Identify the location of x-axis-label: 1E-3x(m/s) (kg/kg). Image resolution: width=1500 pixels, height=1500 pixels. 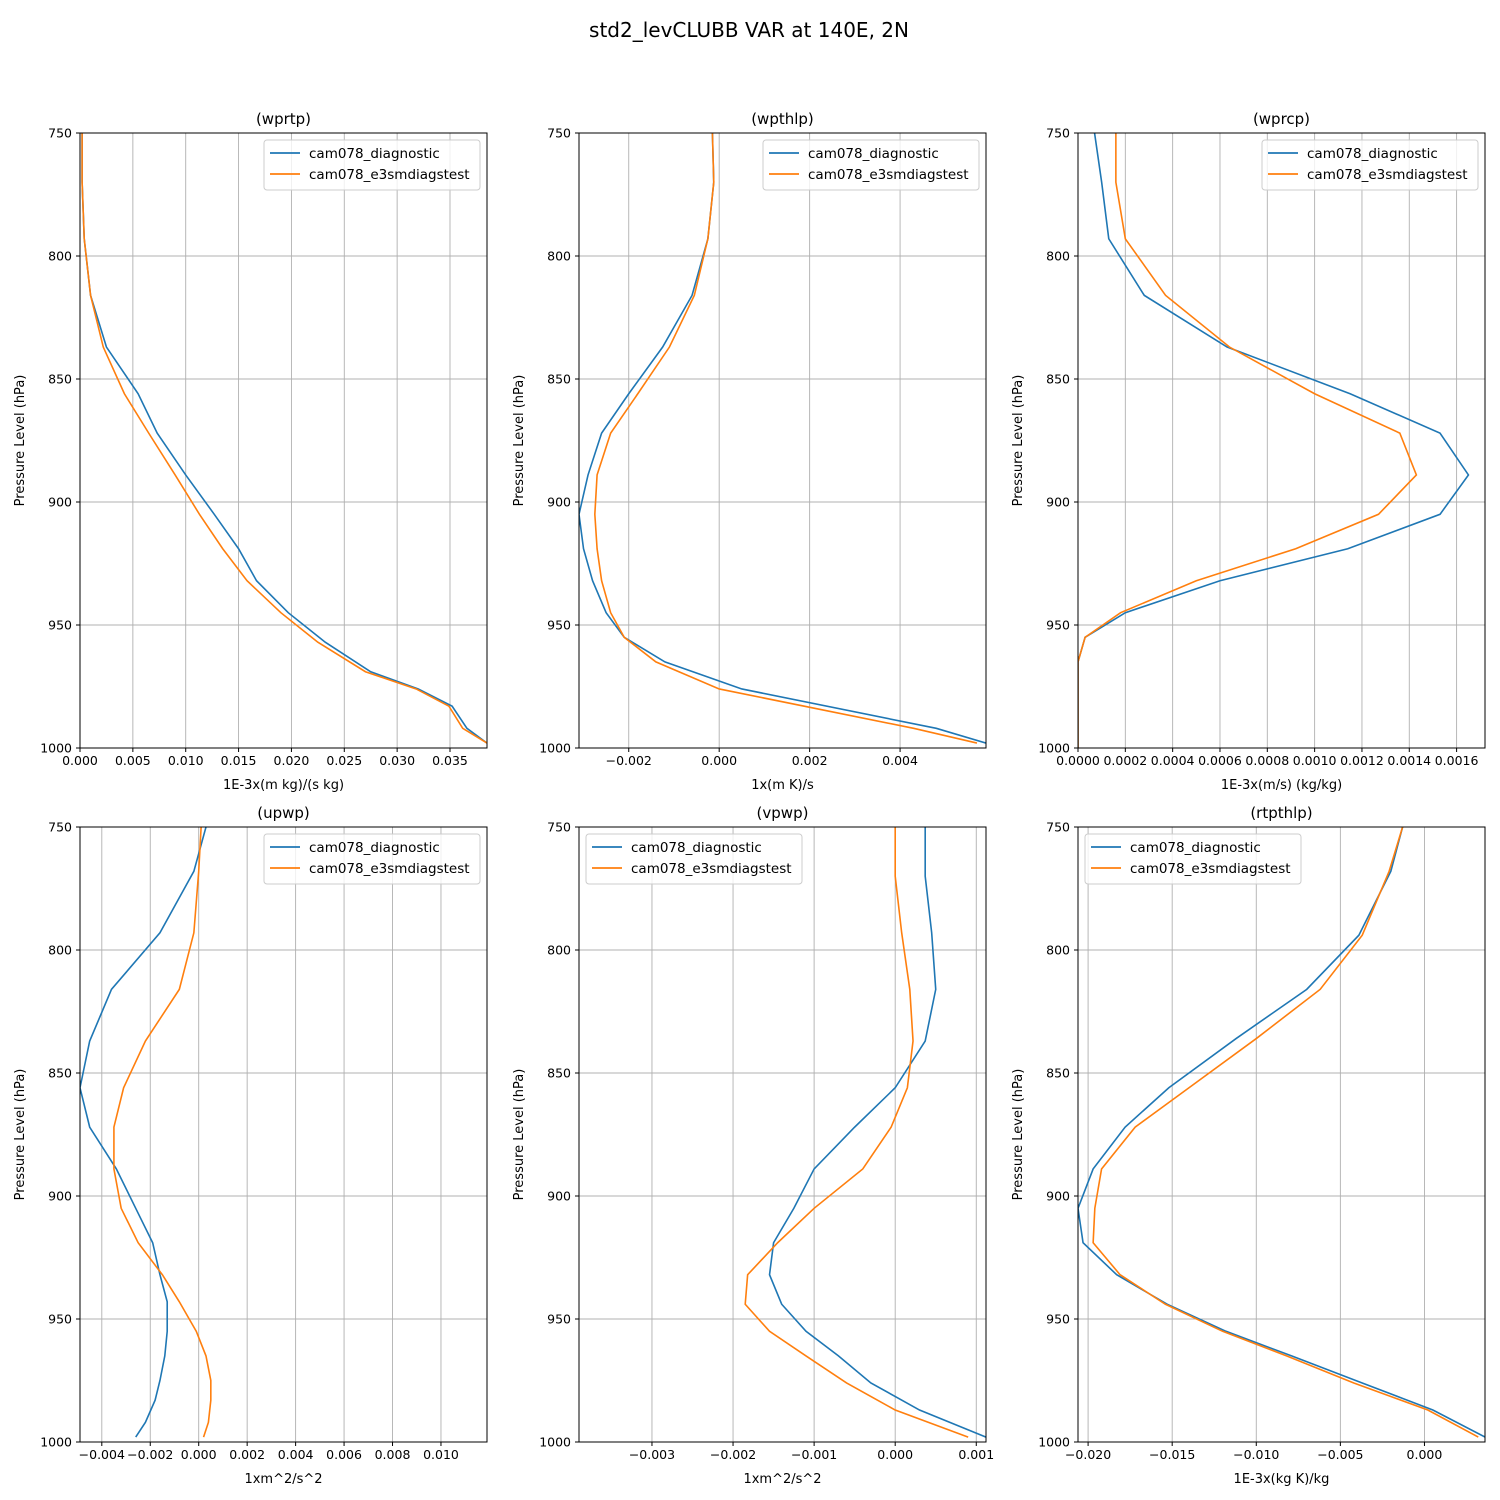
(1281, 785).